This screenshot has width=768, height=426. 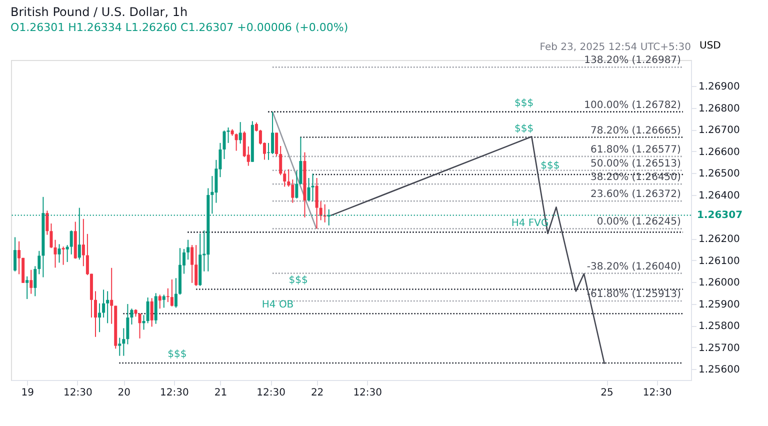 What do you see at coordinates (633, 105) in the screenshot?
I see `annotation: 100.00% (1.26782)` at bounding box center [633, 105].